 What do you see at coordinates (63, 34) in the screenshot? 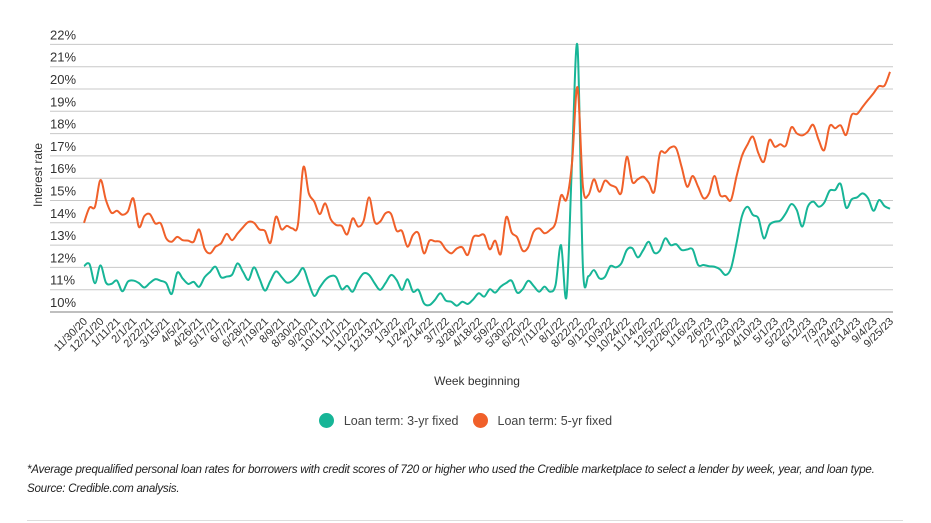
I see `y-tick-label: 22%` at bounding box center [63, 34].